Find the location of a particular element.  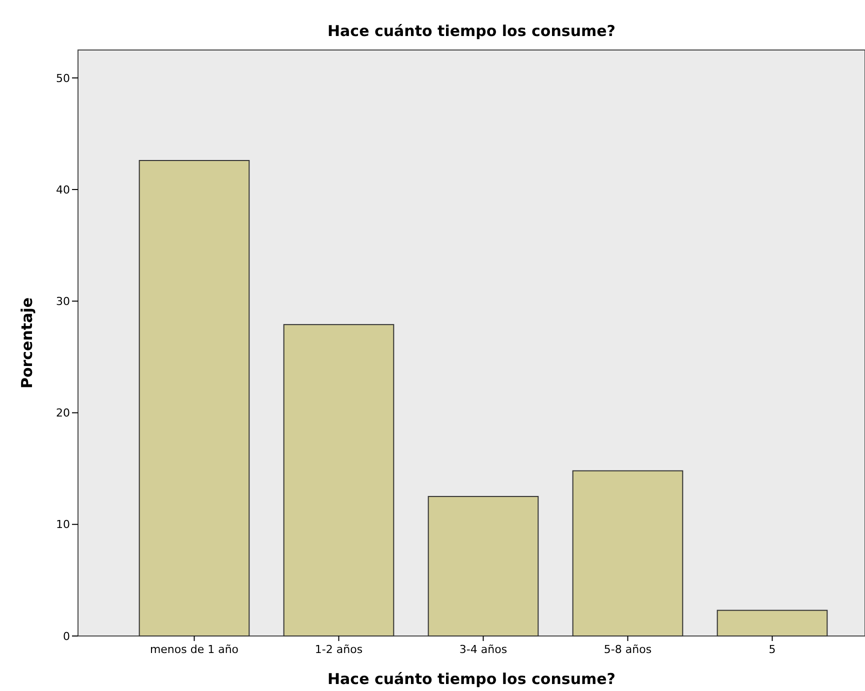

y-tick-label: 30 is located at coordinates (63, 301).